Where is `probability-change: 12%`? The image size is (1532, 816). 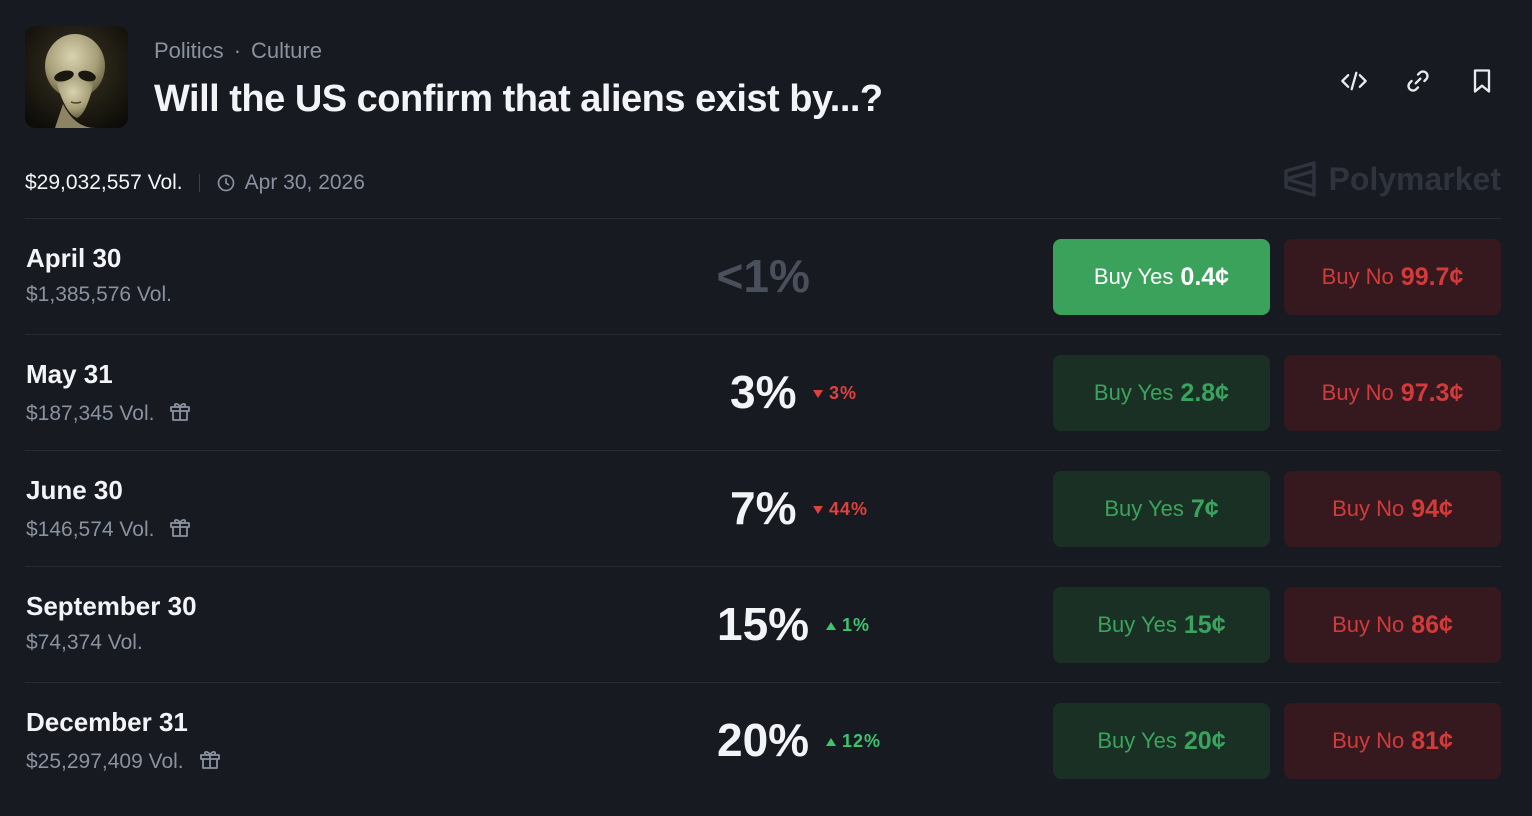
probability-change: 12% is located at coordinates (853, 741).